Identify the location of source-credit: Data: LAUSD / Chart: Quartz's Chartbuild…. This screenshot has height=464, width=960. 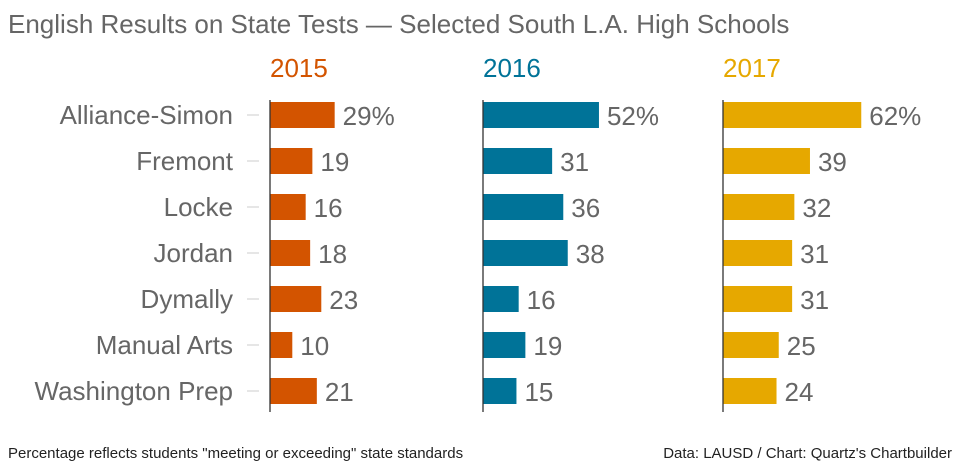
(807, 453).